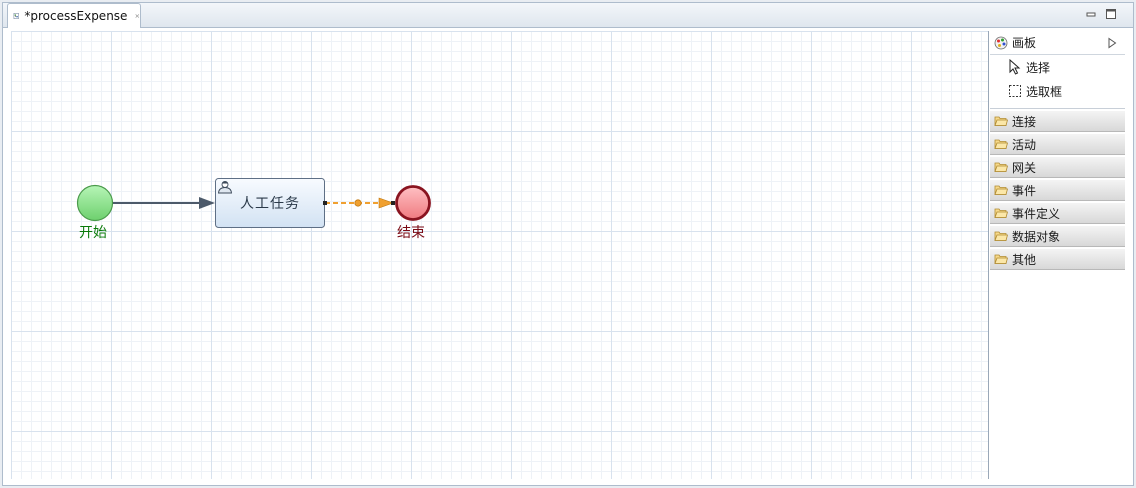 The image size is (1136, 488). I want to click on drawer-label: 网关, so click(1024, 167).